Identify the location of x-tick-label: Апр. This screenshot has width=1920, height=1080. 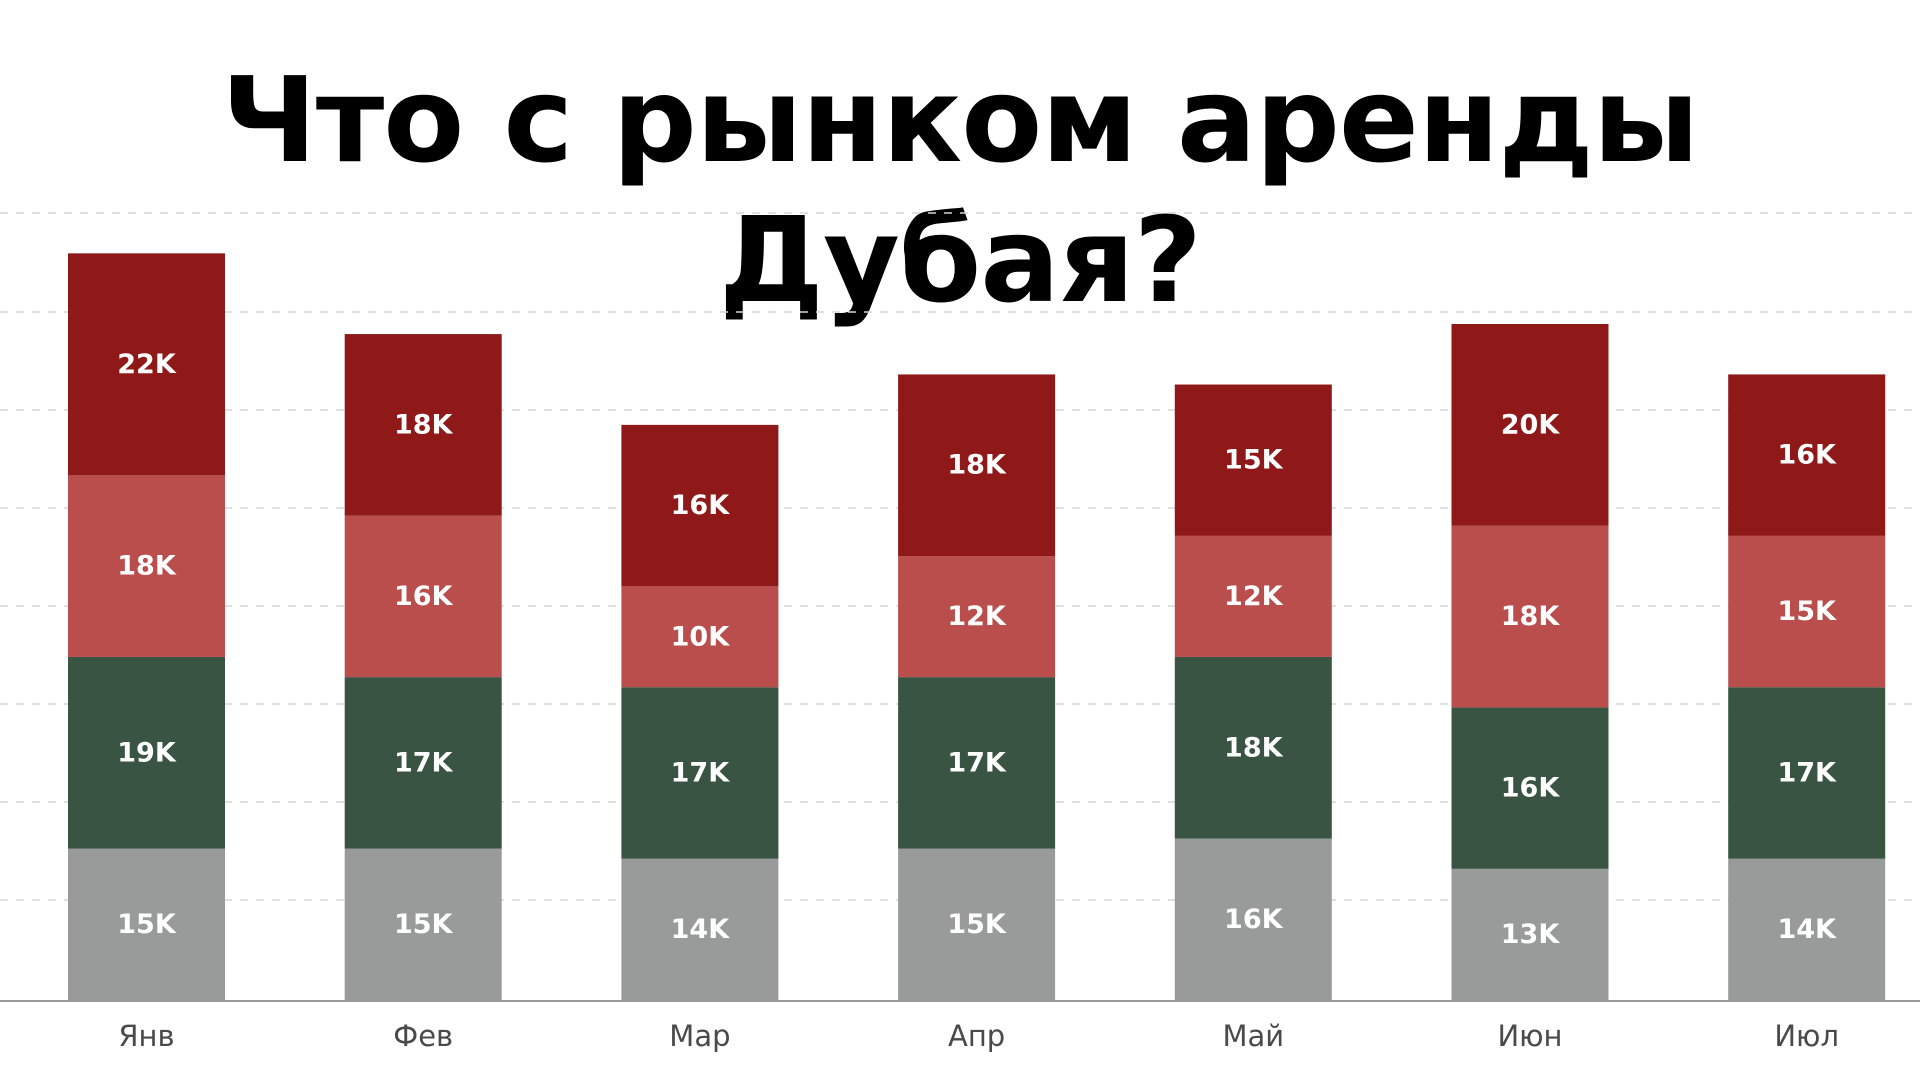
(976, 1036).